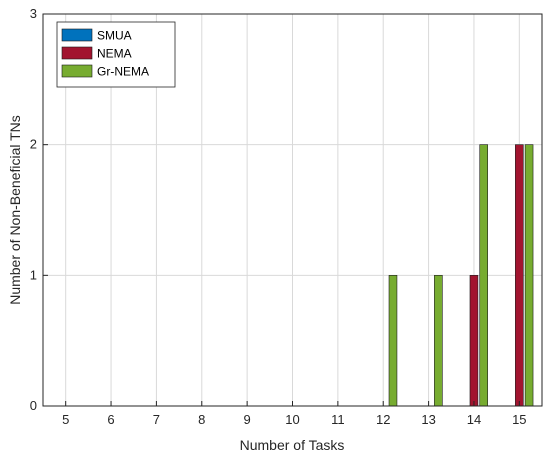 This screenshot has width=550, height=460. What do you see at coordinates (428, 419) in the screenshot?
I see `x-tick-label: 13` at bounding box center [428, 419].